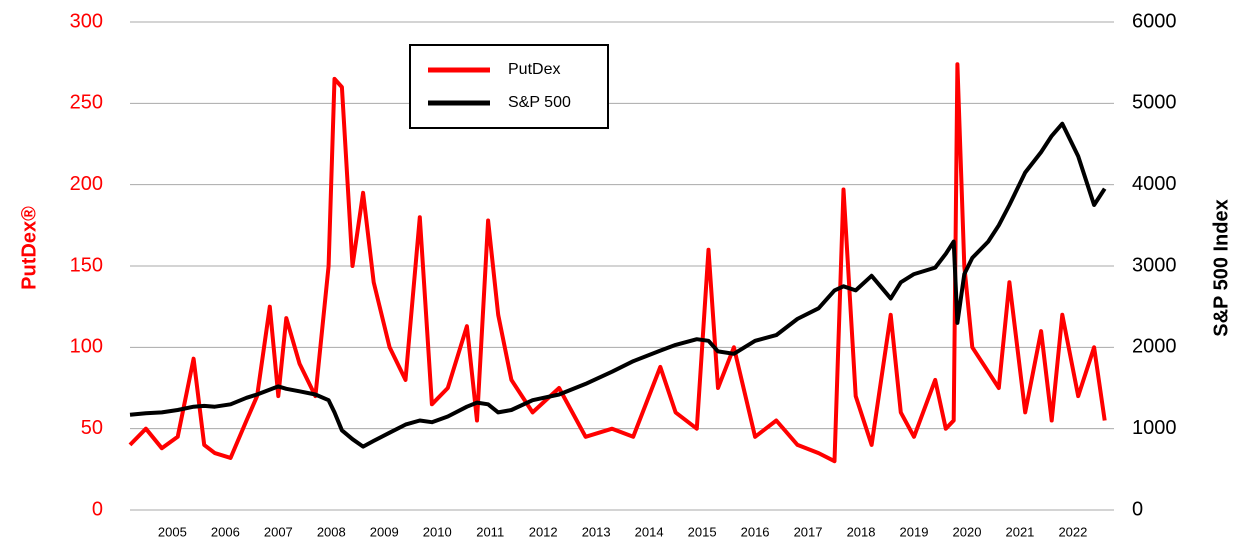 The width and height of the screenshot is (1248, 544). What do you see at coordinates (1137, 509) in the screenshot?
I see `y2-tick-label: 0` at bounding box center [1137, 509].